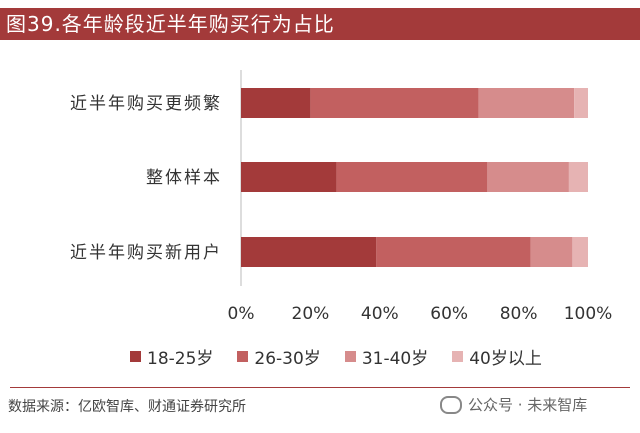  Describe the element at coordinates (588, 314) in the screenshot. I see `x-tick-label: 100%` at that location.